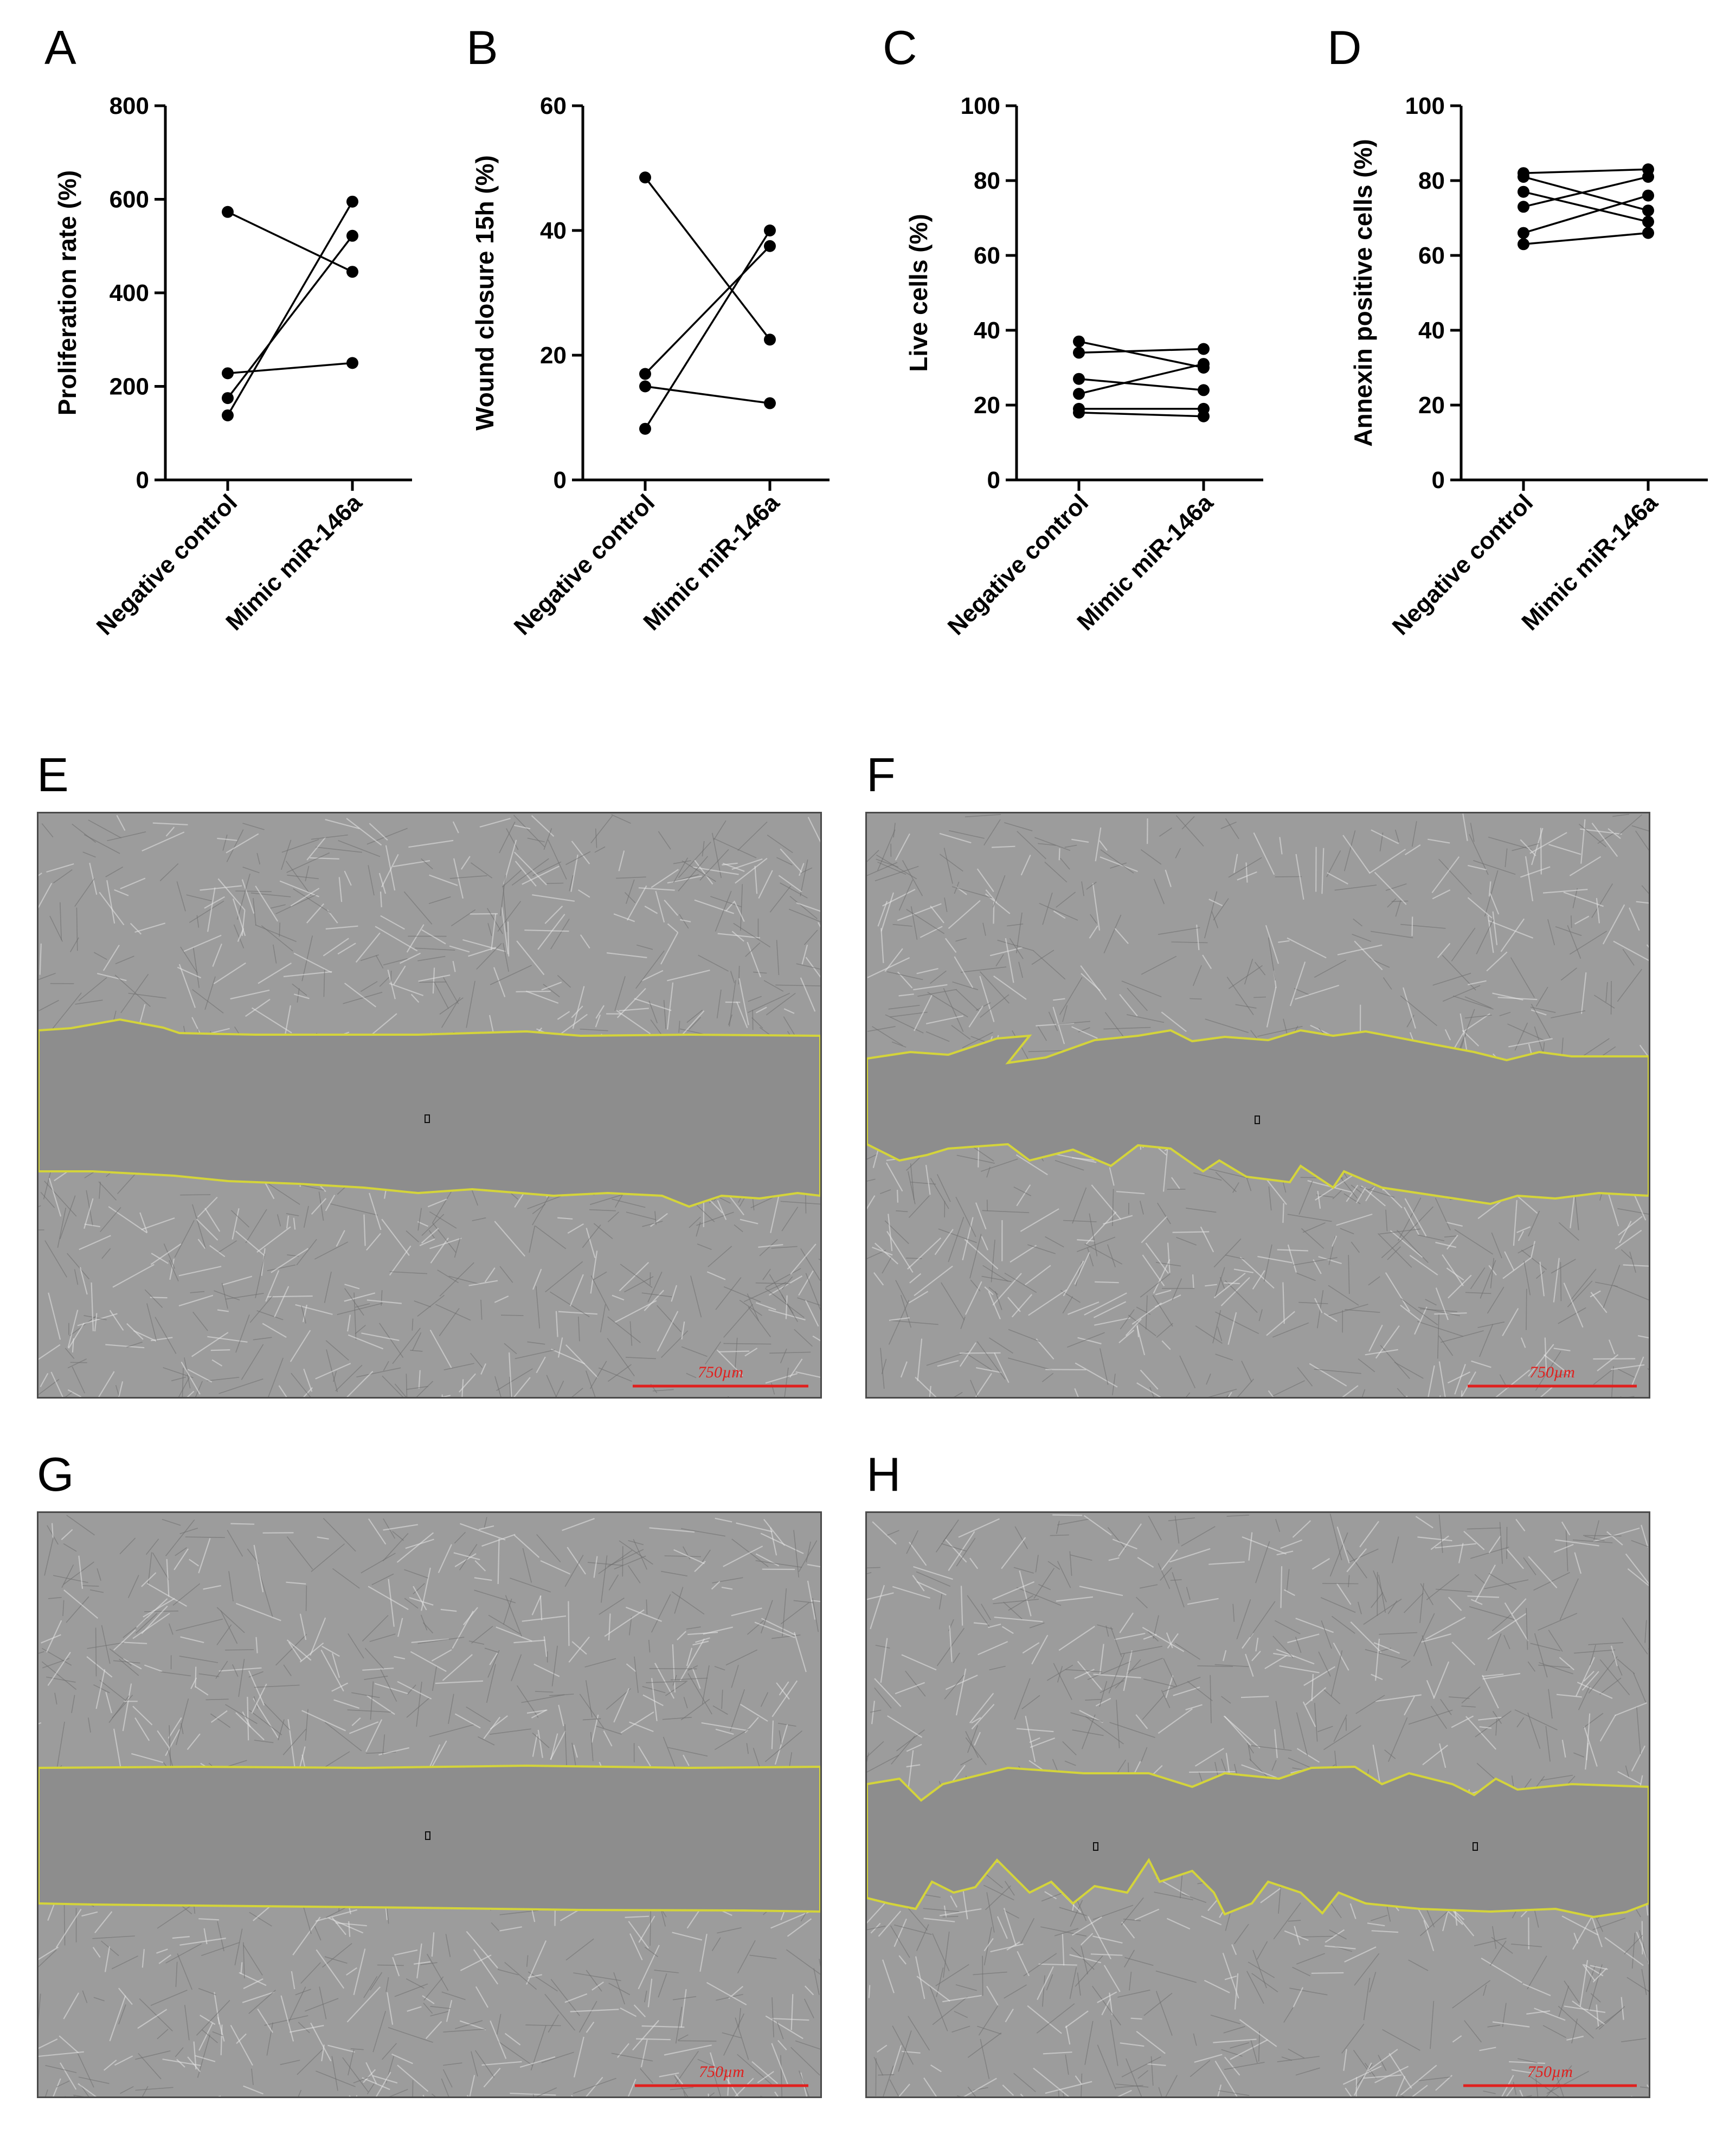  Describe the element at coordinates (881, 775) in the screenshot. I see `panel-letter-f: F` at that location.